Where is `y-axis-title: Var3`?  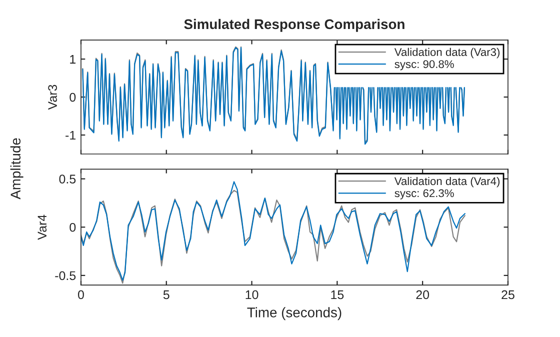
y-axis-title: Var3 is located at coordinates (52, 97).